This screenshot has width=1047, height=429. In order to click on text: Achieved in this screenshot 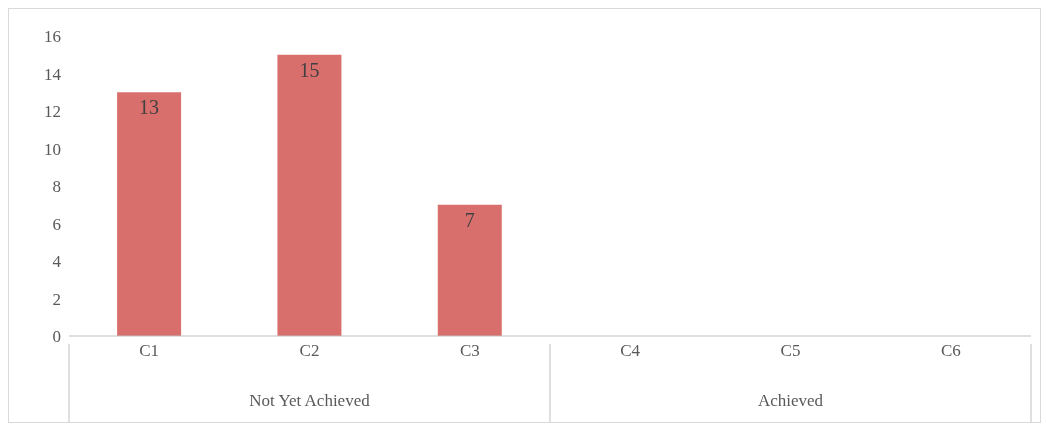, I will do `click(790, 400)`.